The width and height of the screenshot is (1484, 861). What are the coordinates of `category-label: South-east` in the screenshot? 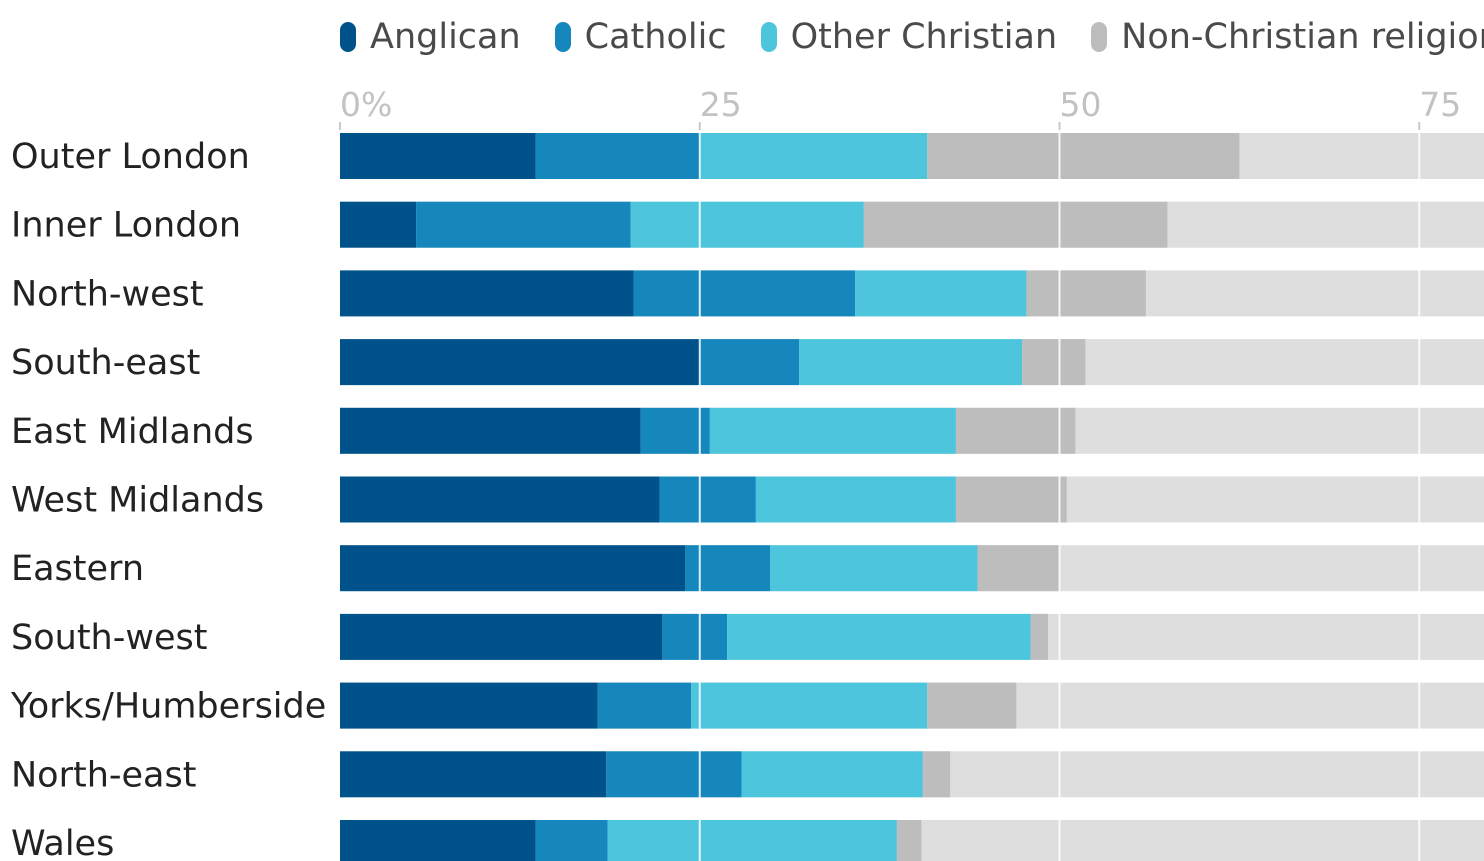 It's located at (105, 363).